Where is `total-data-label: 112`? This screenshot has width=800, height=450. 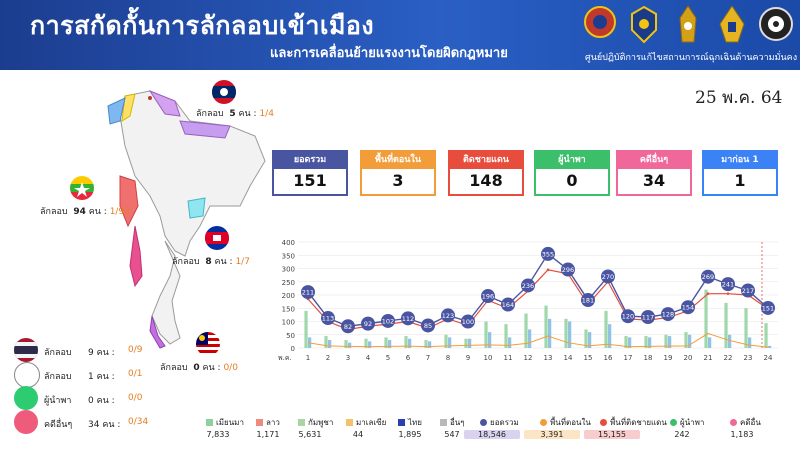
total-data-label: 112 is located at coordinates (408, 319).